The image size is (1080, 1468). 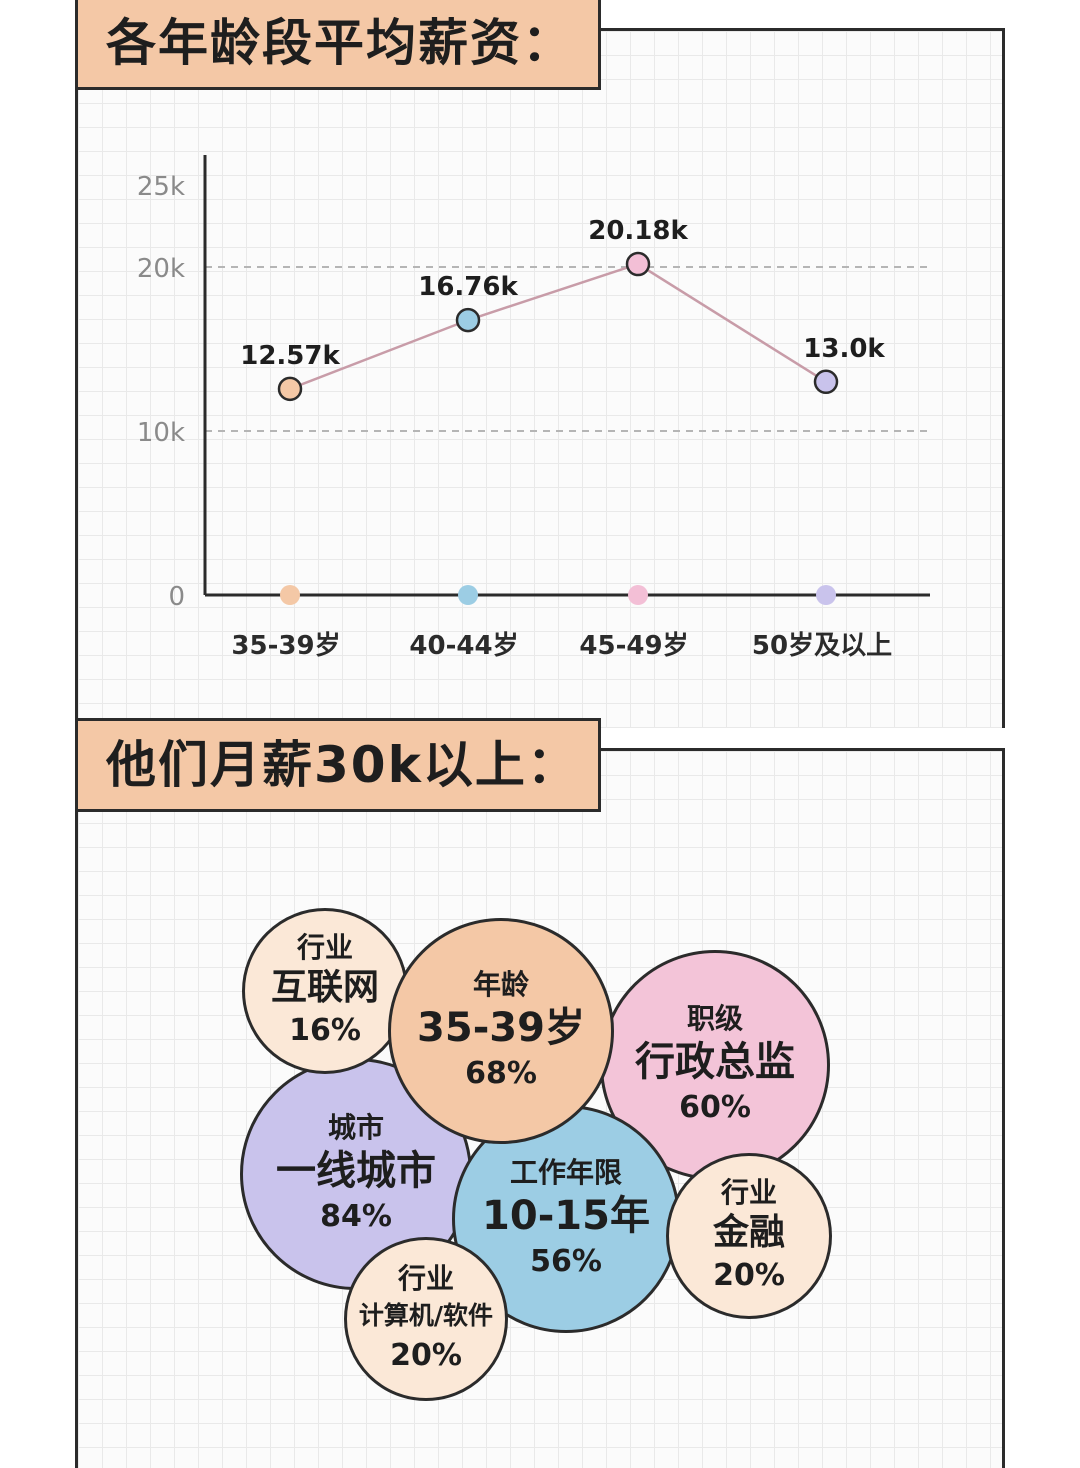 I want to click on x-tick-label: 50岁及以上, so click(x=822, y=645).